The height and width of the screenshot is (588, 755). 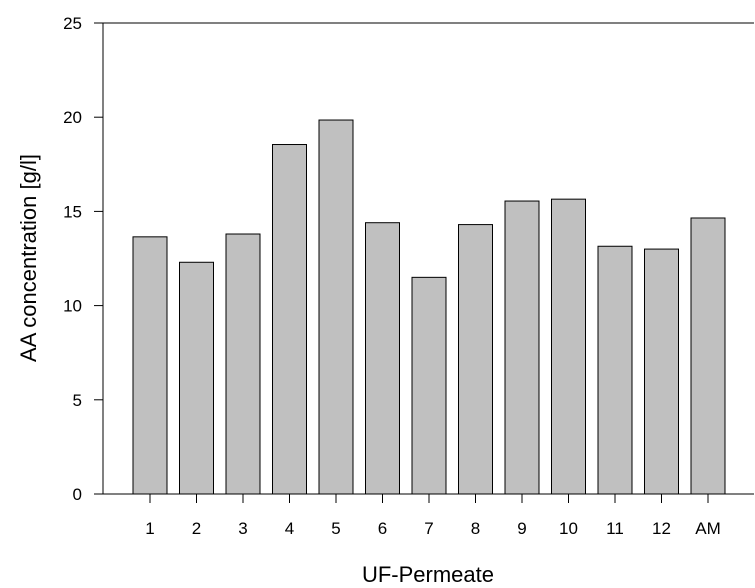 I want to click on y-axis-ticks: 0 5 10 15 20 25, so click(x=83, y=259).